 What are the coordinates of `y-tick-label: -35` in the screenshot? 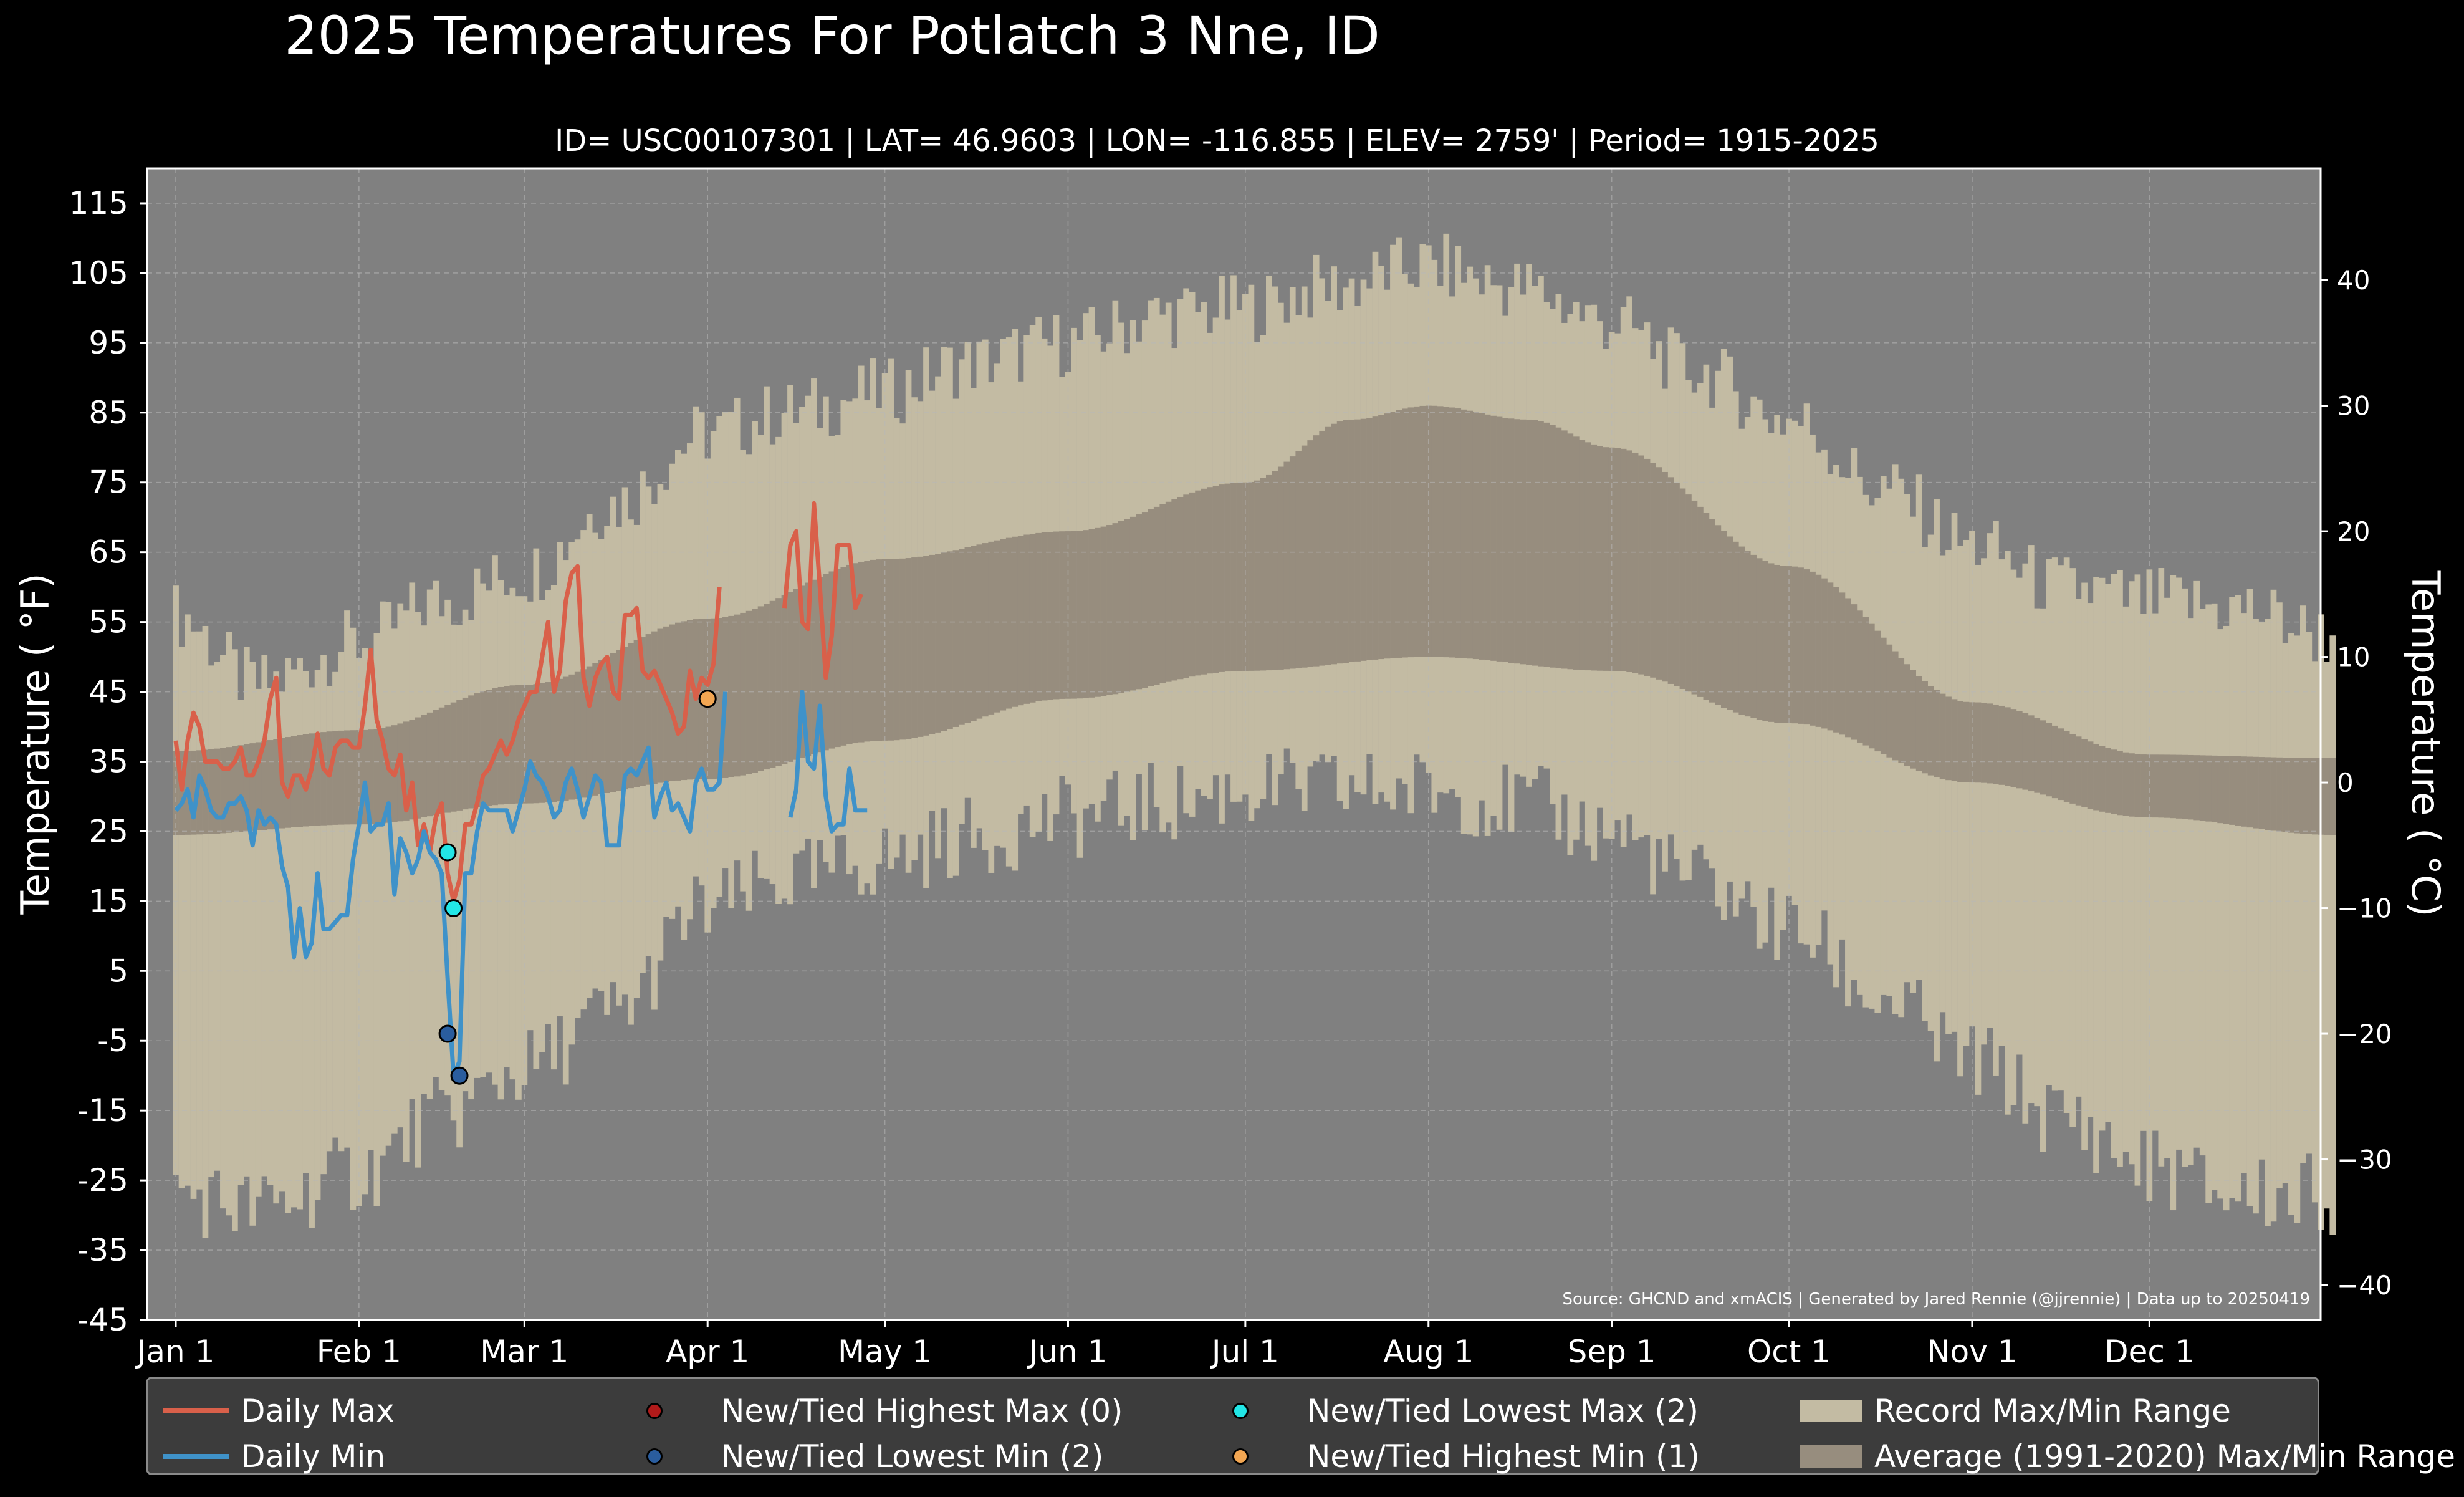 It's located at (102, 1250).